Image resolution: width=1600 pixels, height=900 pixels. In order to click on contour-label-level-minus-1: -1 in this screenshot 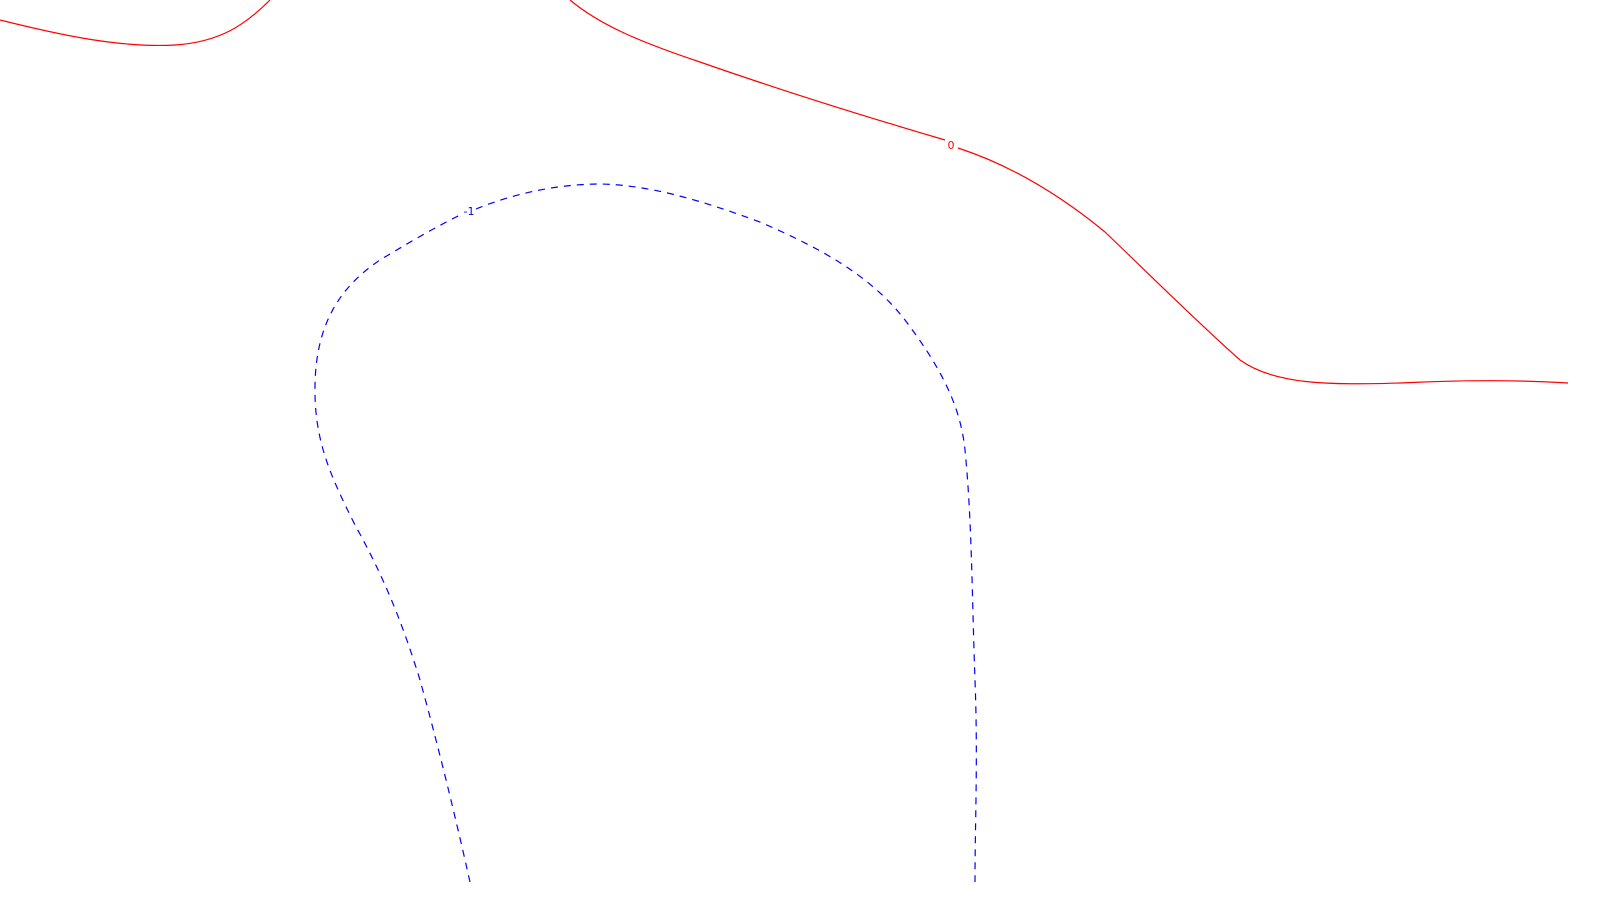, I will do `click(469, 211)`.